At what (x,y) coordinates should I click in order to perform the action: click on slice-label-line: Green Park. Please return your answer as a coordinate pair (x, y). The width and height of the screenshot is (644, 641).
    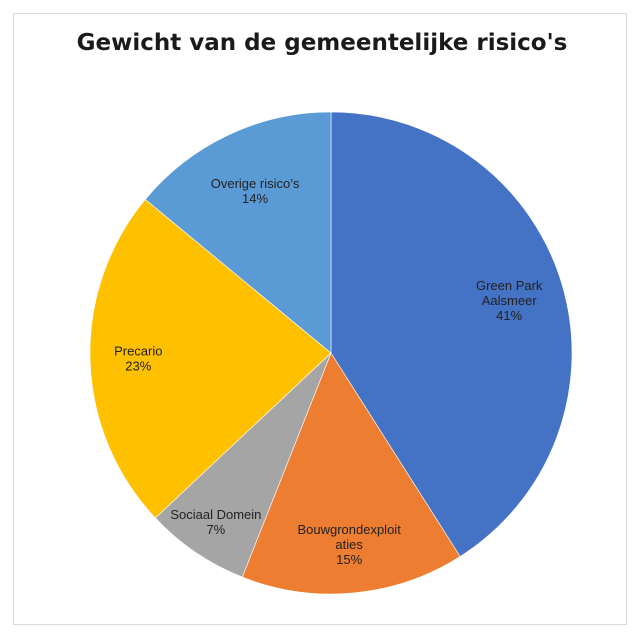
    Looking at the image, I should click on (509, 285).